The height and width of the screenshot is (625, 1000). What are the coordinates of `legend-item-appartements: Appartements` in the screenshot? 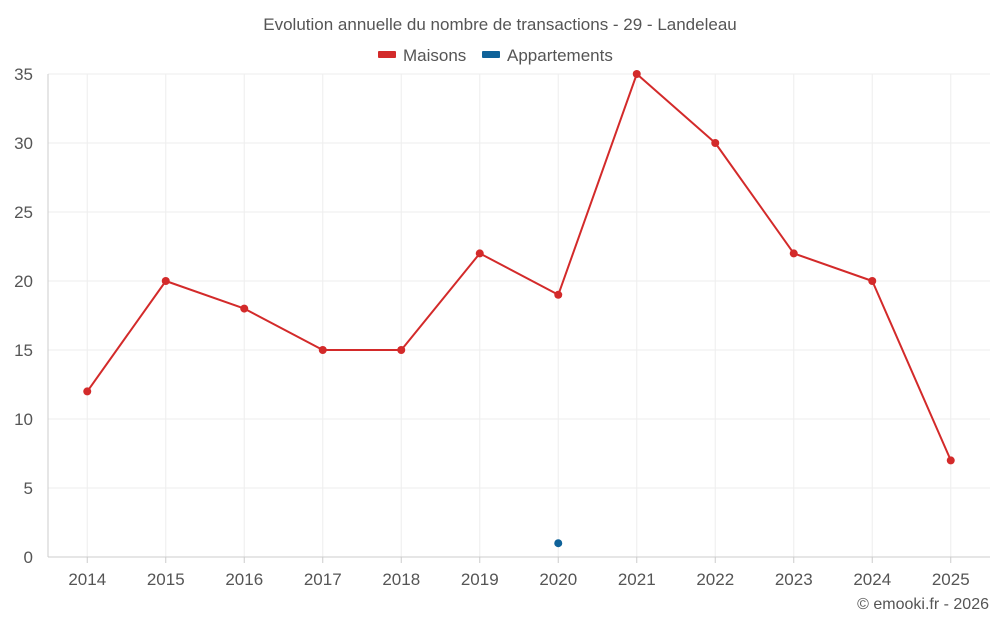 It's located at (547, 55).